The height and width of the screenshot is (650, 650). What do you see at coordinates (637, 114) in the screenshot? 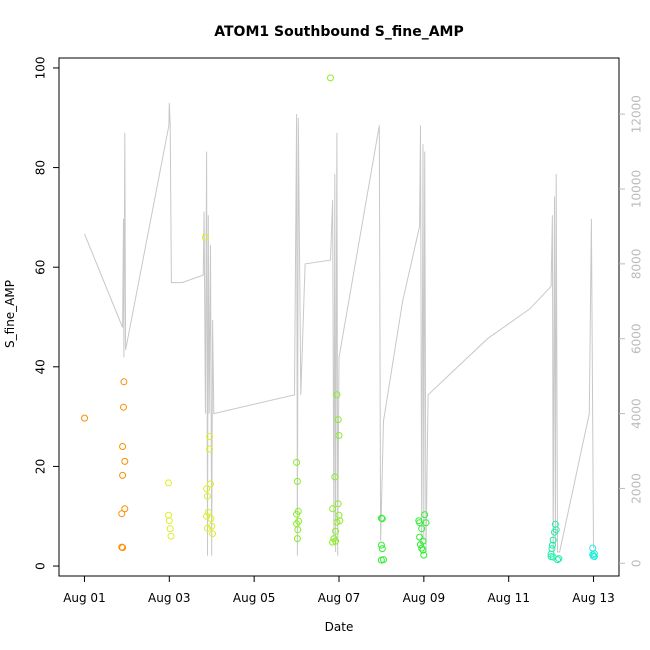
I see `y2-tick-label: 12000` at bounding box center [637, 114].